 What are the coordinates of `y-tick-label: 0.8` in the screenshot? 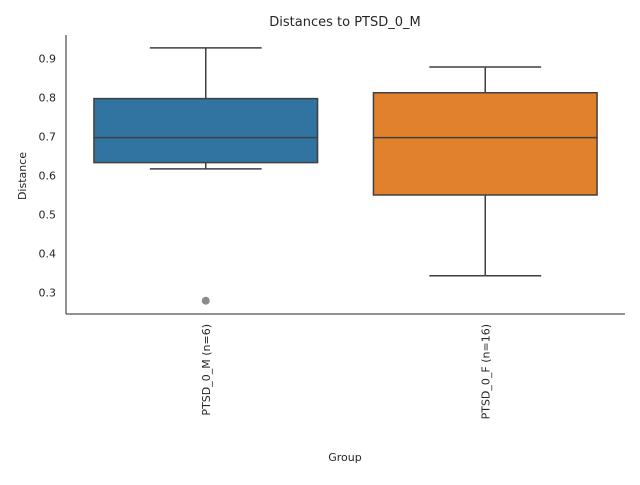 It's located at (48, 97).